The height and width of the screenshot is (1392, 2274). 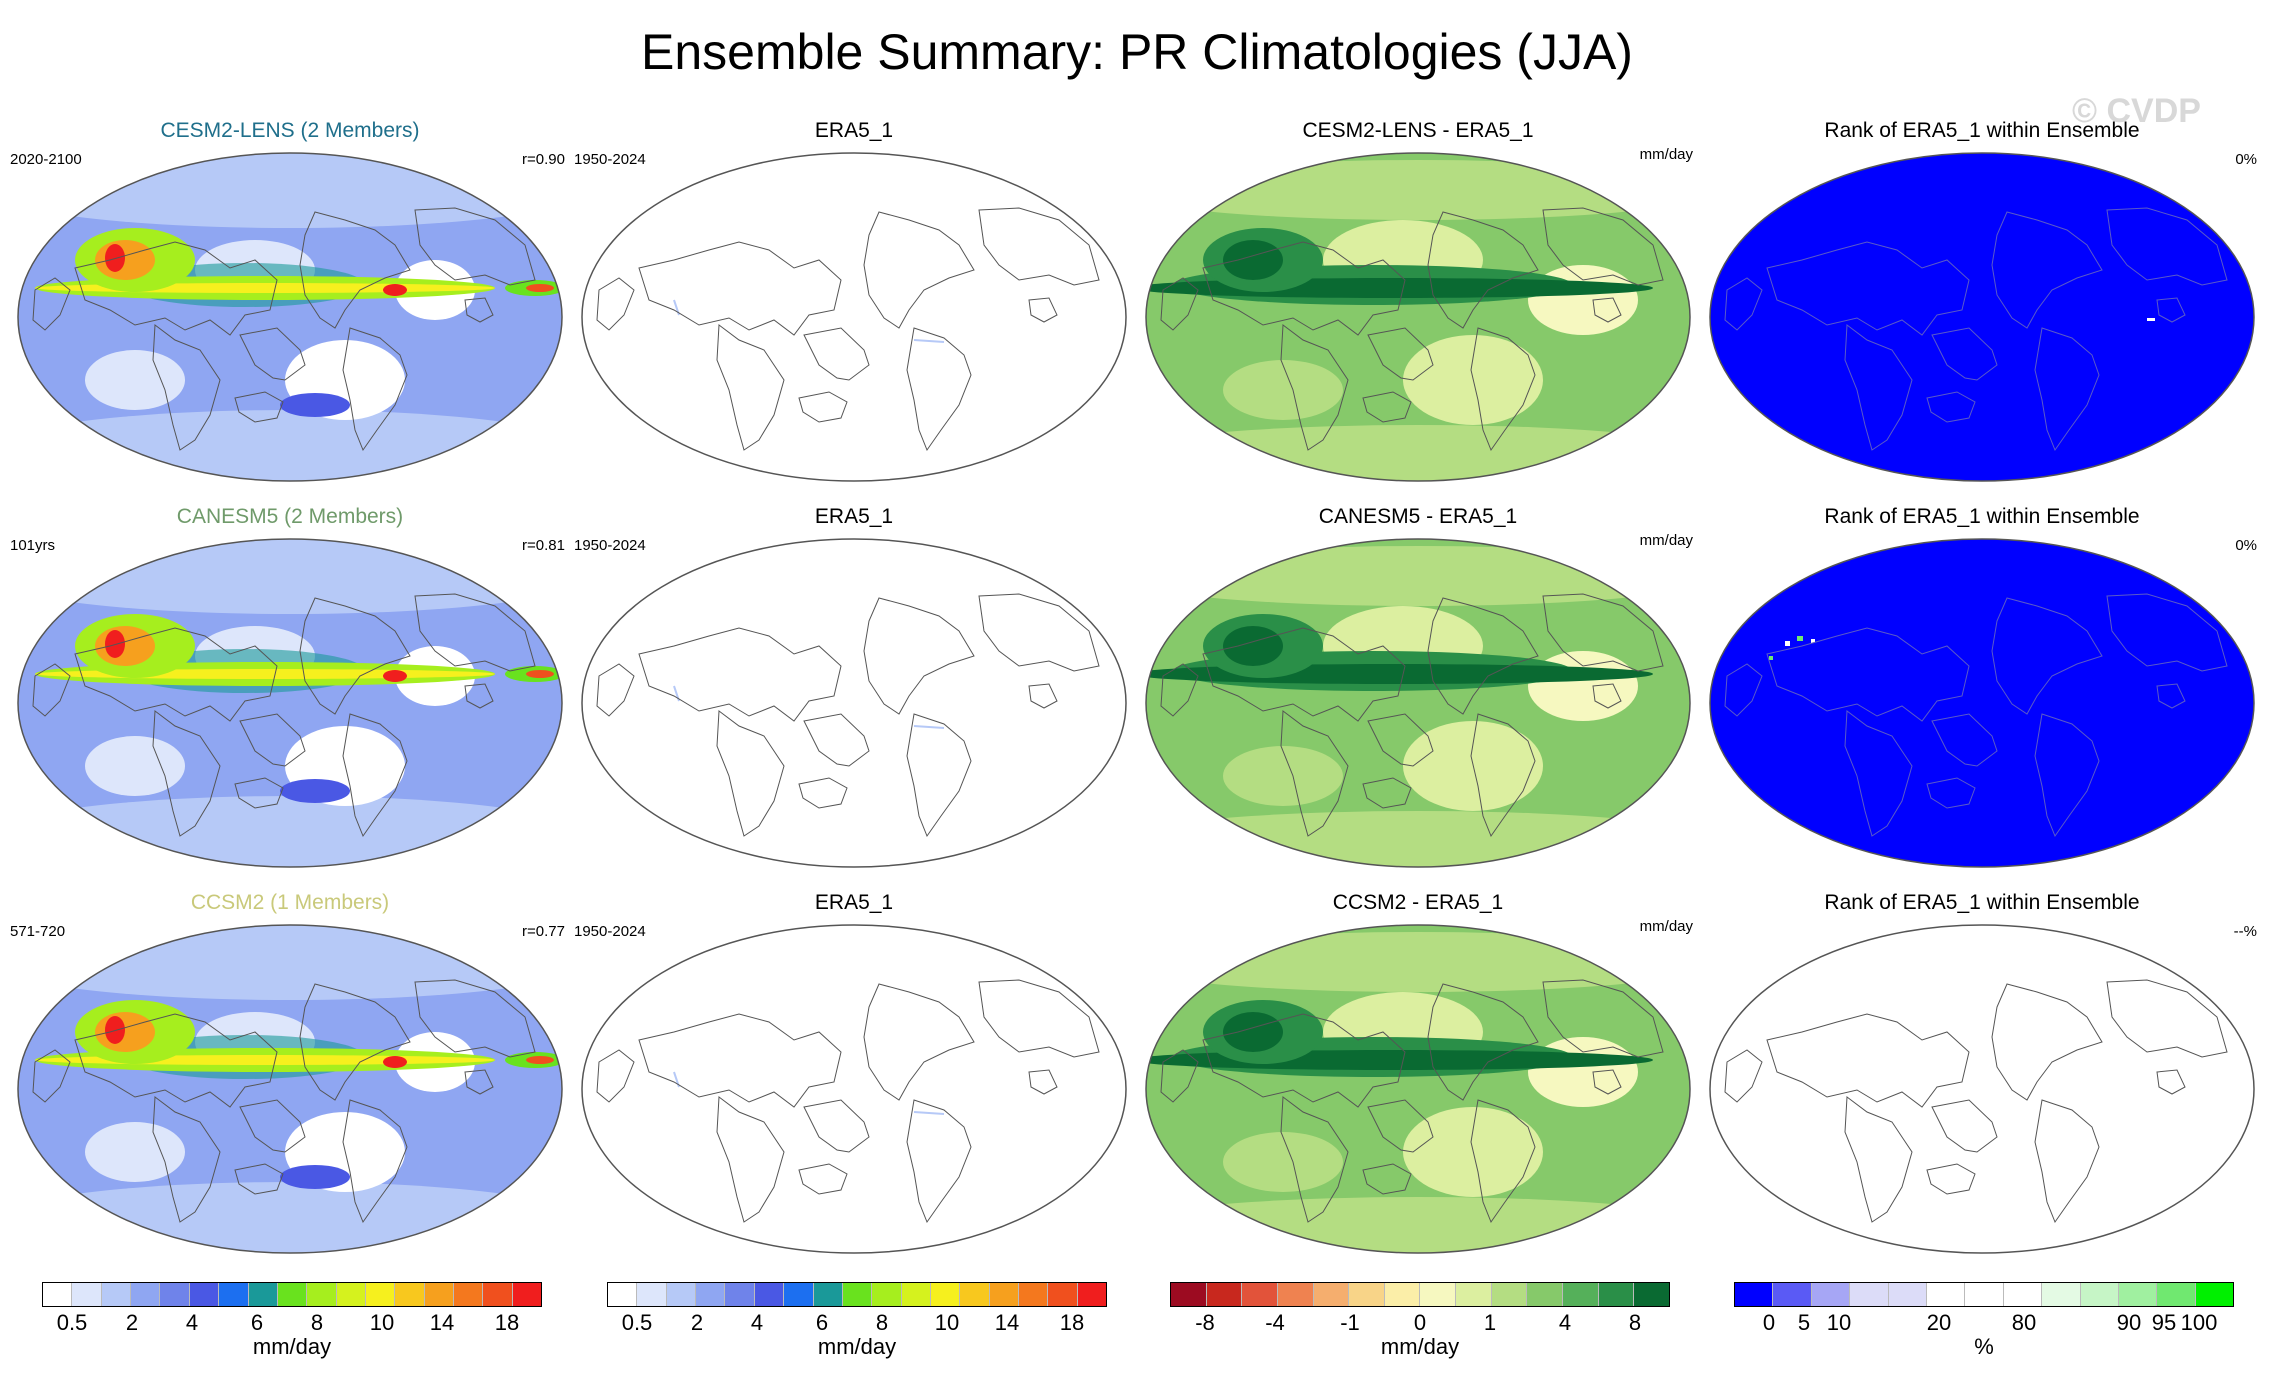 I want to click on panel-title-rank: Rank of ERA5_1 within Ensemble, so click(x=1982, y=902).